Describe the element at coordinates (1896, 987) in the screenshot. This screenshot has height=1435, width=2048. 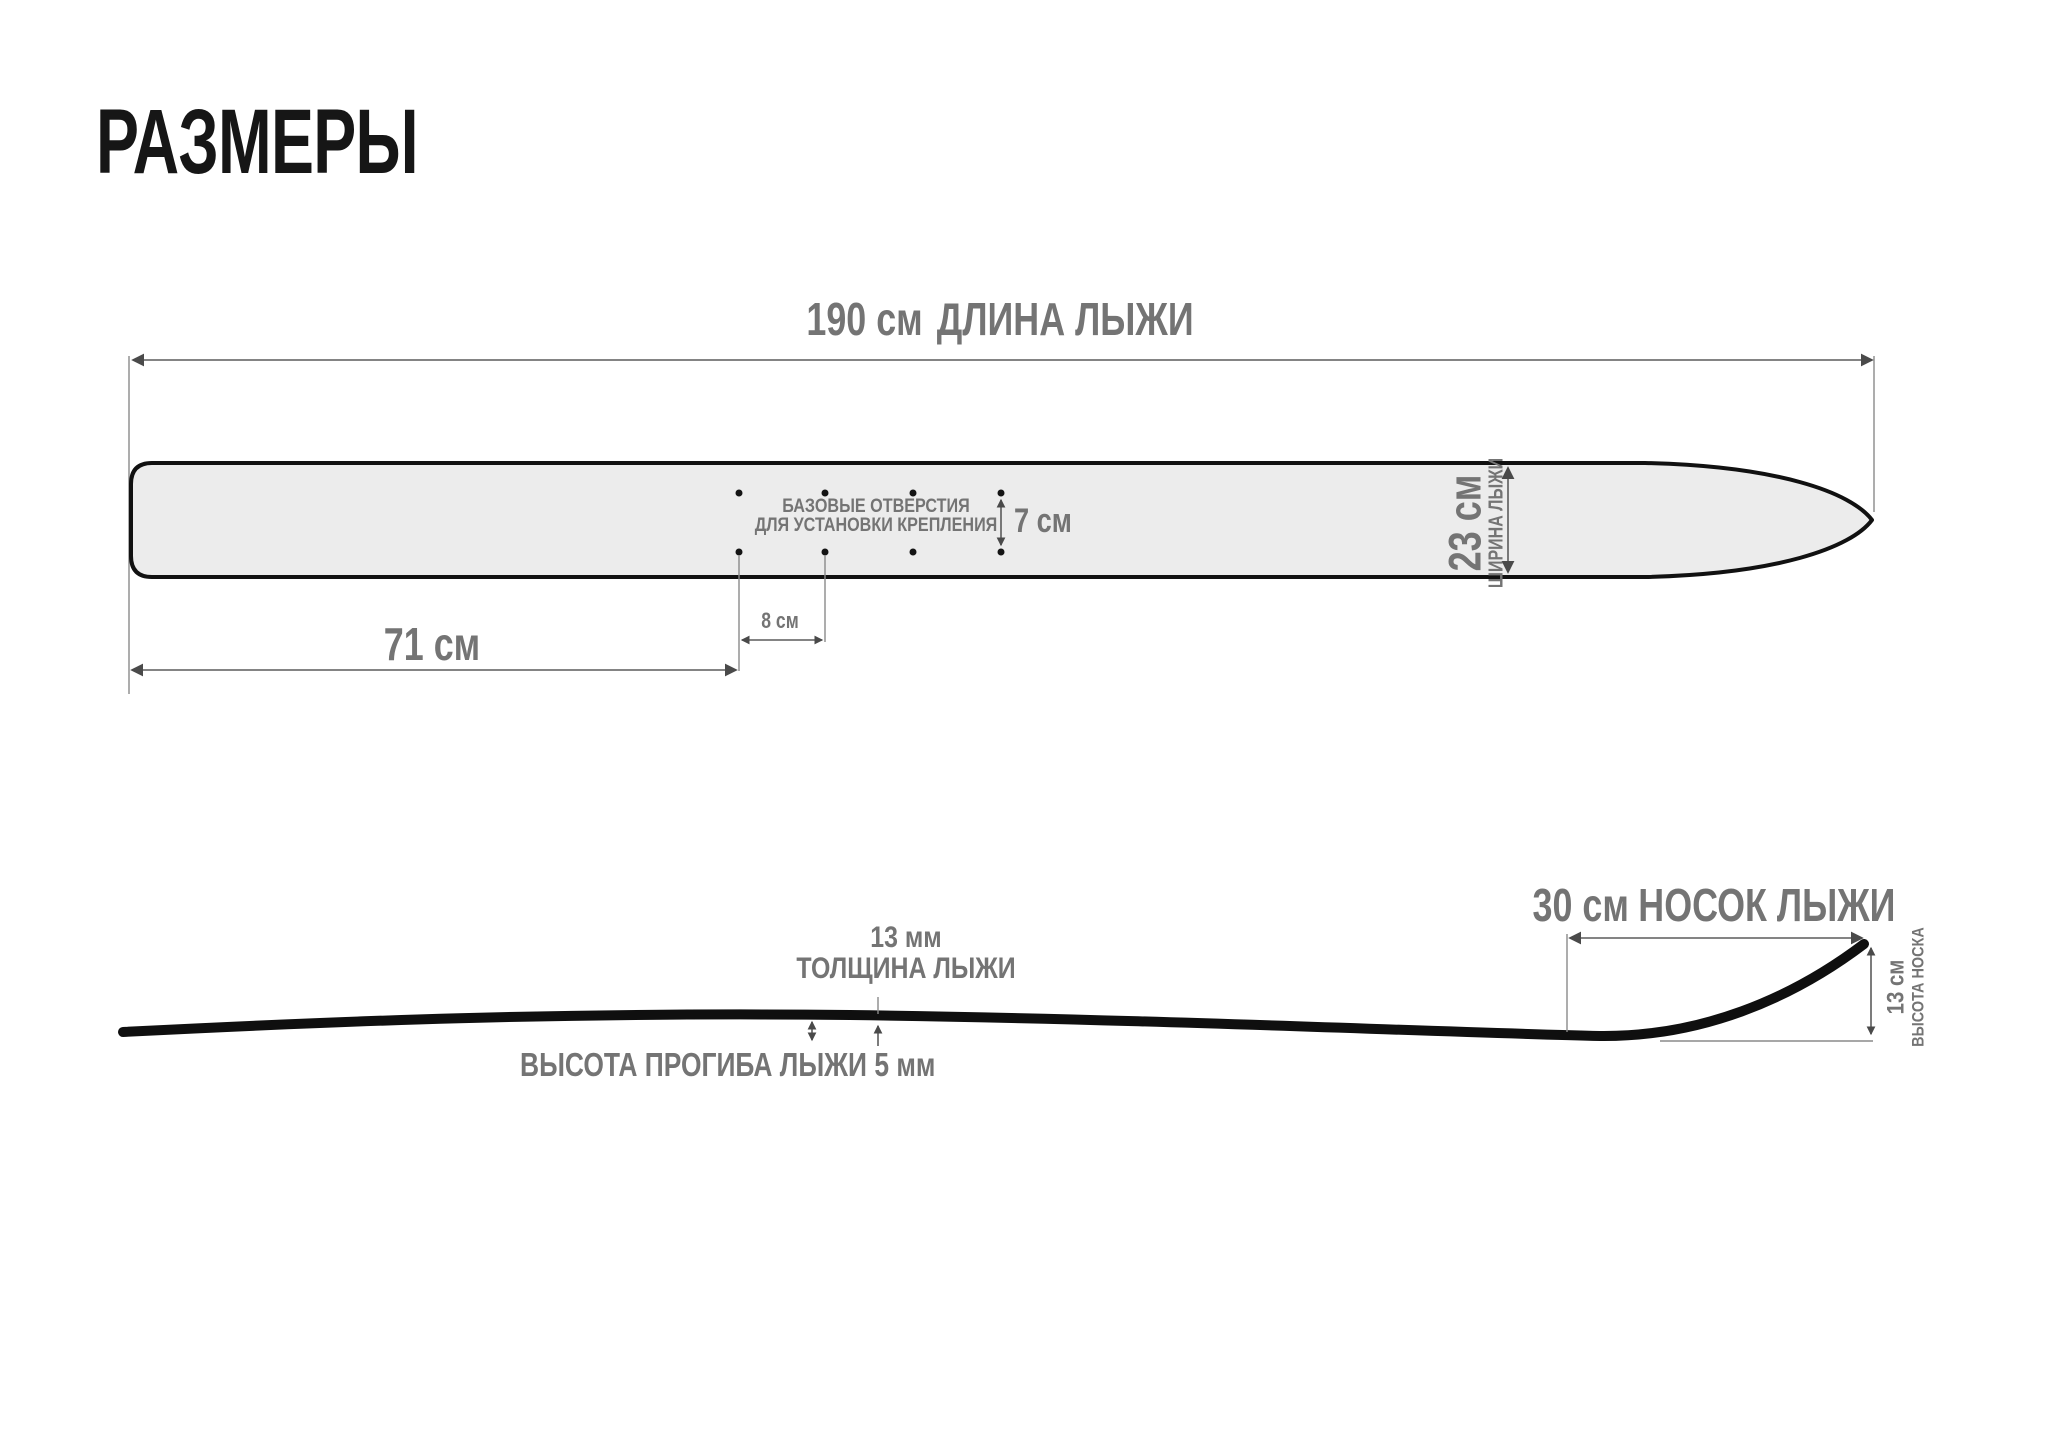
I see `tip-height-value: 13 см` at that location.